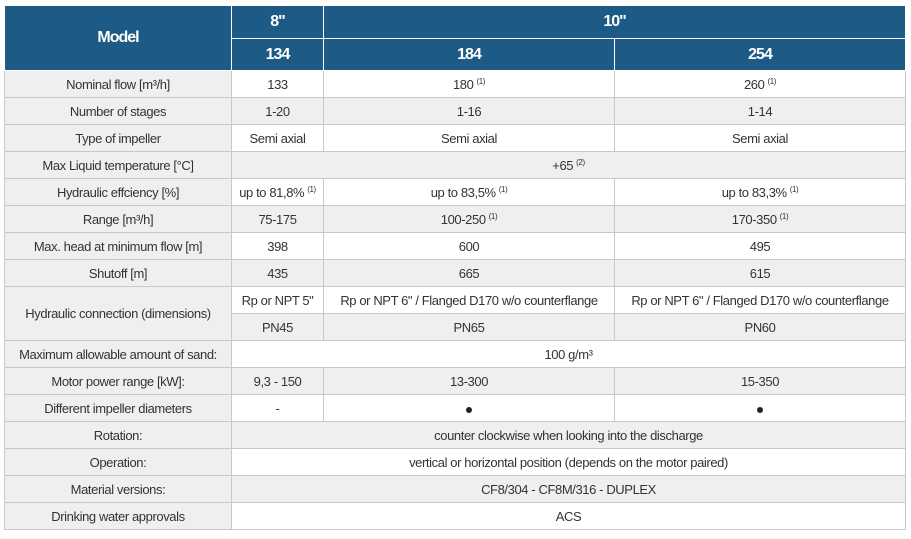 The width and height of the screenshot is (911, 539). What do you see at coordinates (277, 192) in the screenshot?
I see `table-cell: up to 81,8% (1)` at bounding box center [277, 192].